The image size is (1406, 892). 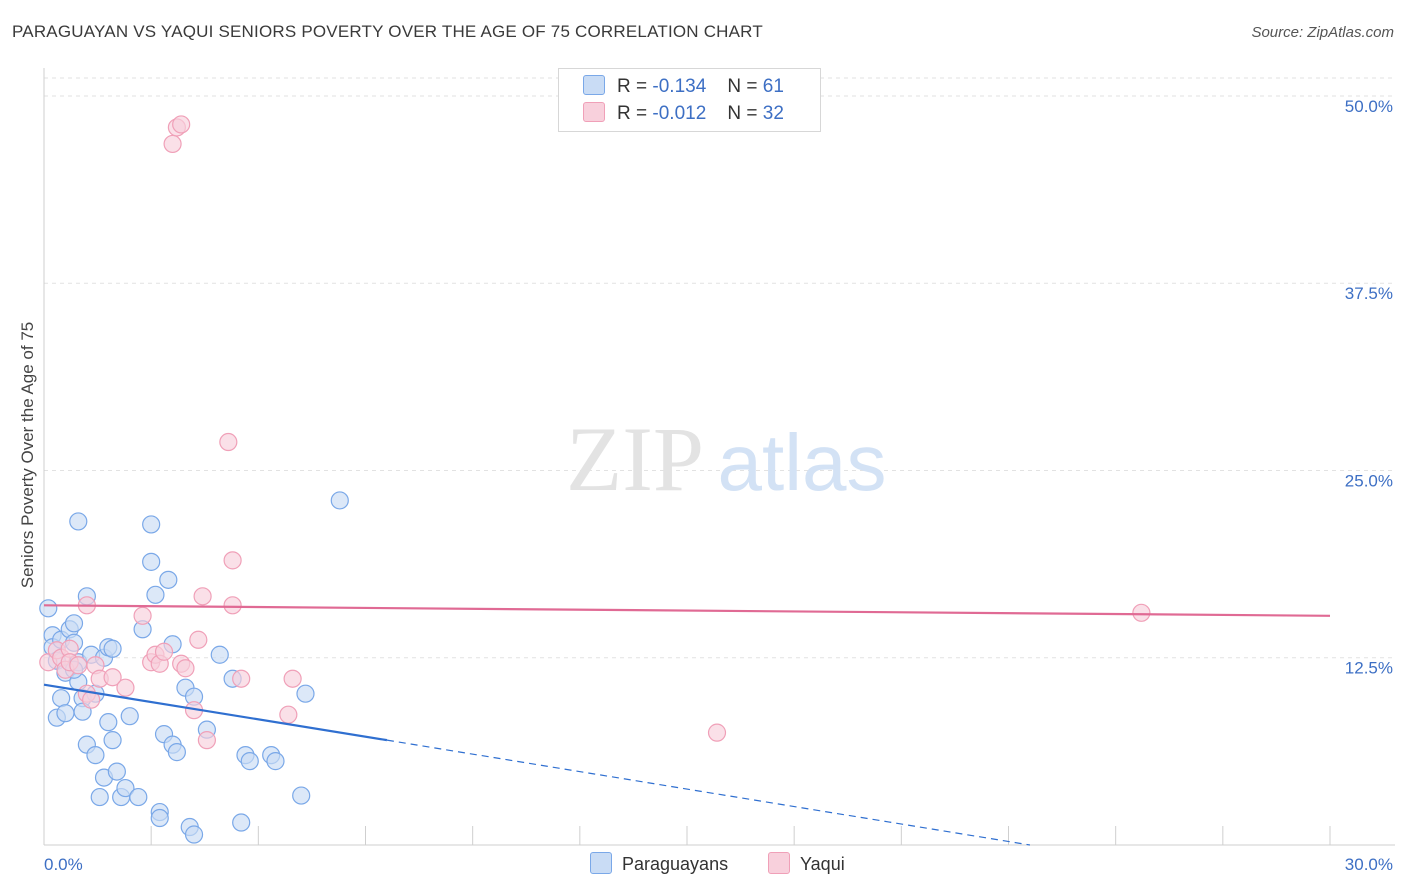 What do you see at coordinates (635, 459) in the screenshot?
I see `watermark-zip: ZIP` at bounding box center [635, 459].